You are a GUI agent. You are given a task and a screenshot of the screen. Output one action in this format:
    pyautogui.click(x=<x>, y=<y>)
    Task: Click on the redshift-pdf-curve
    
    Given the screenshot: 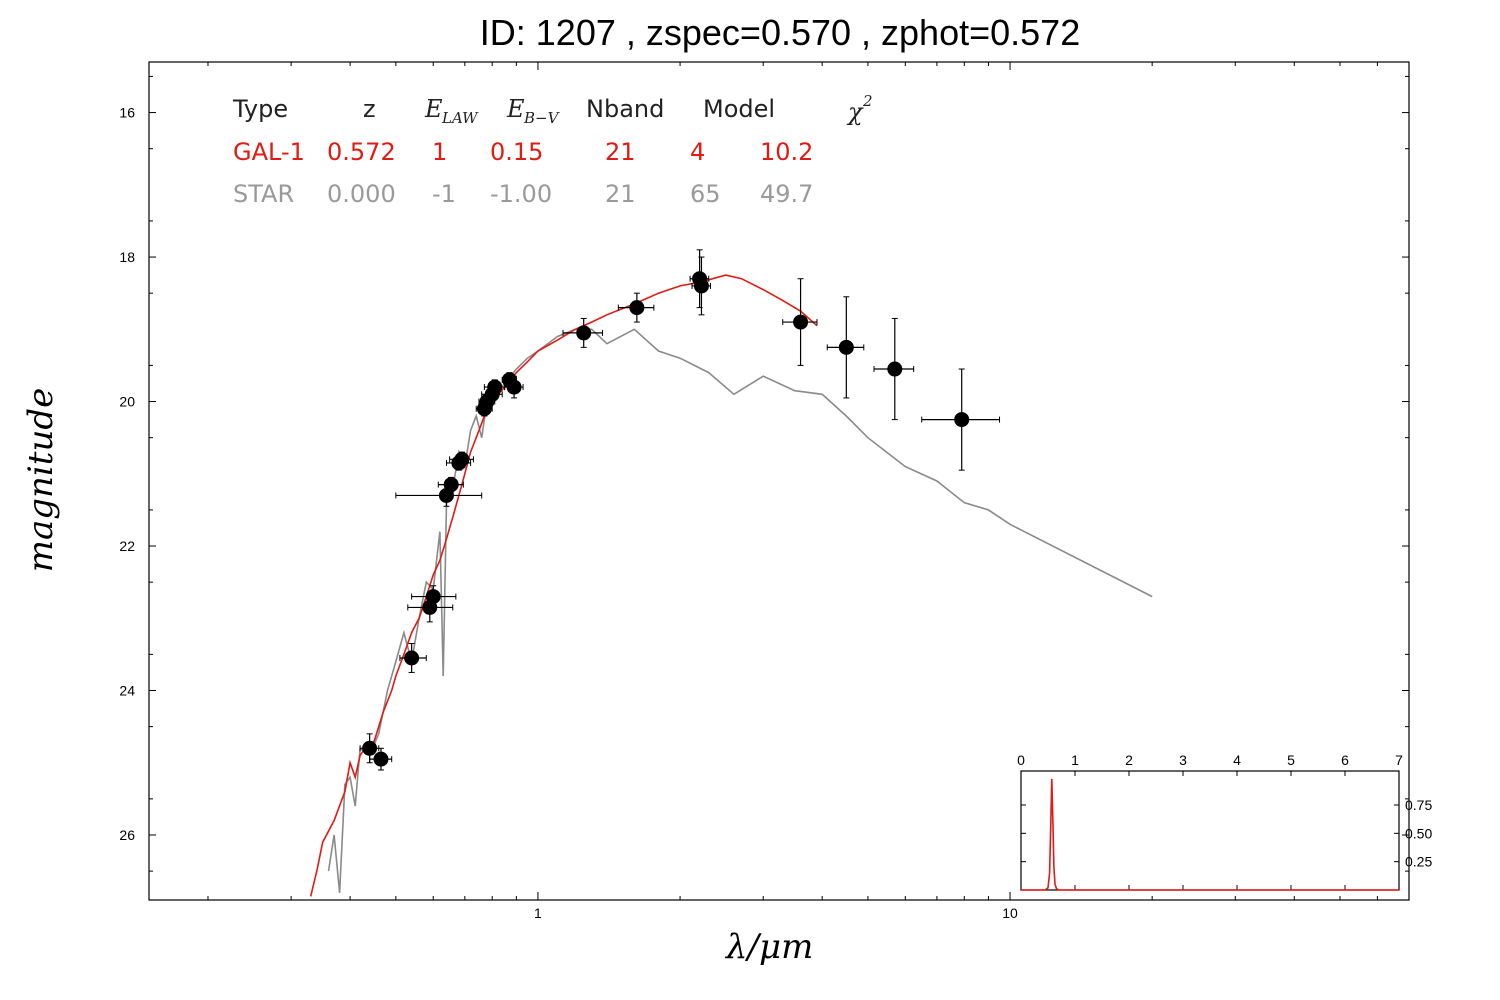 What is the action you would take?
    pyautogui.click(x=1210, y=834)
    